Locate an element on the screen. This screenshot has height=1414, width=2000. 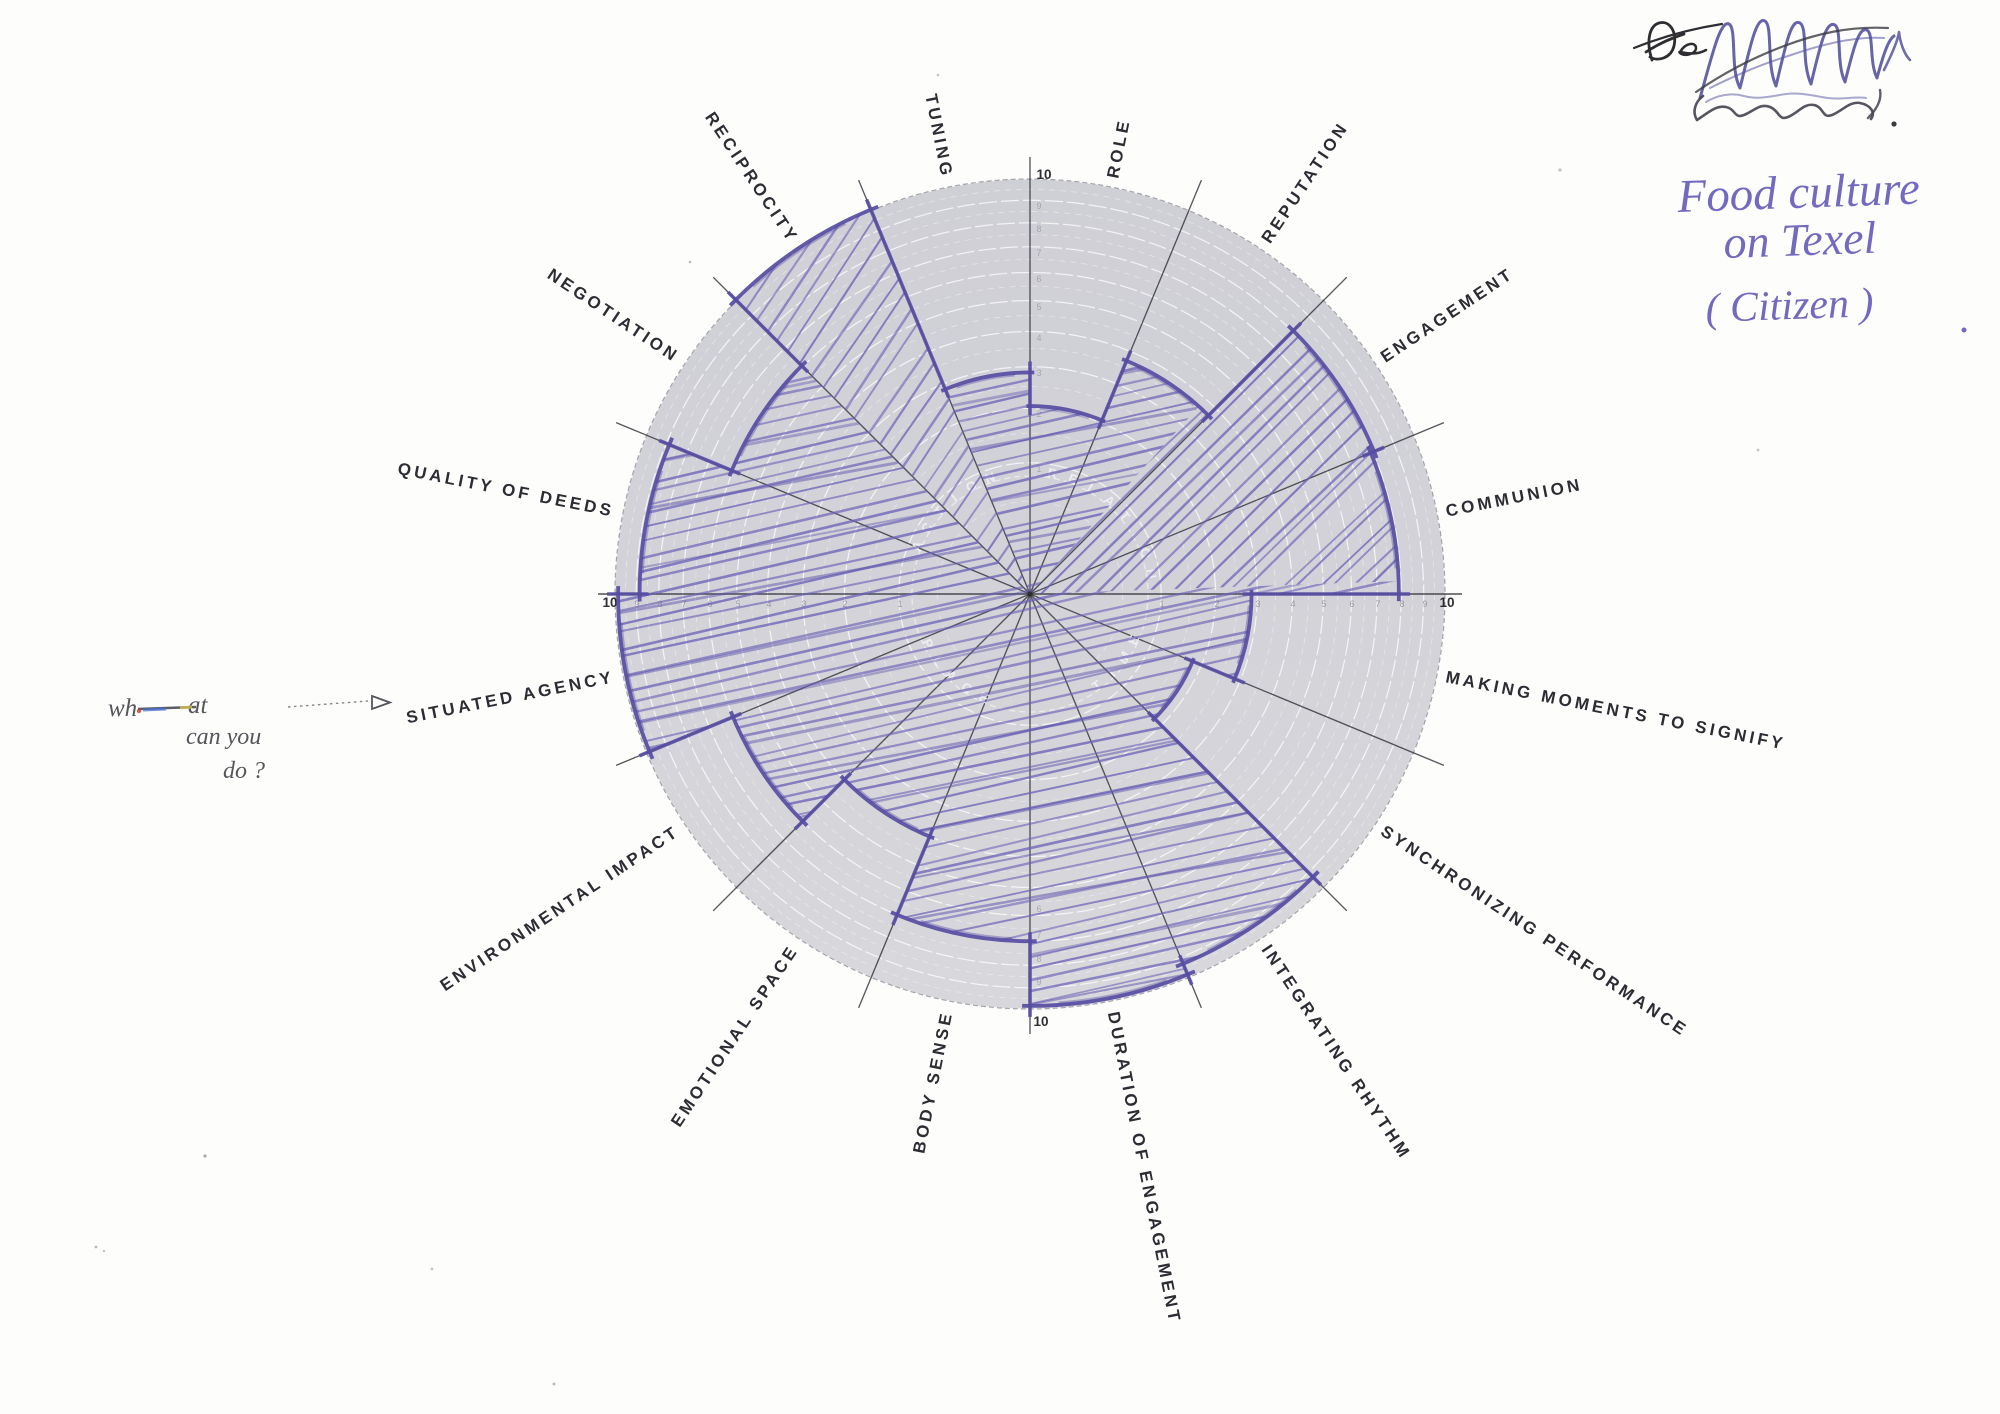
svg-text: can you is located at coordinates (223, 737).